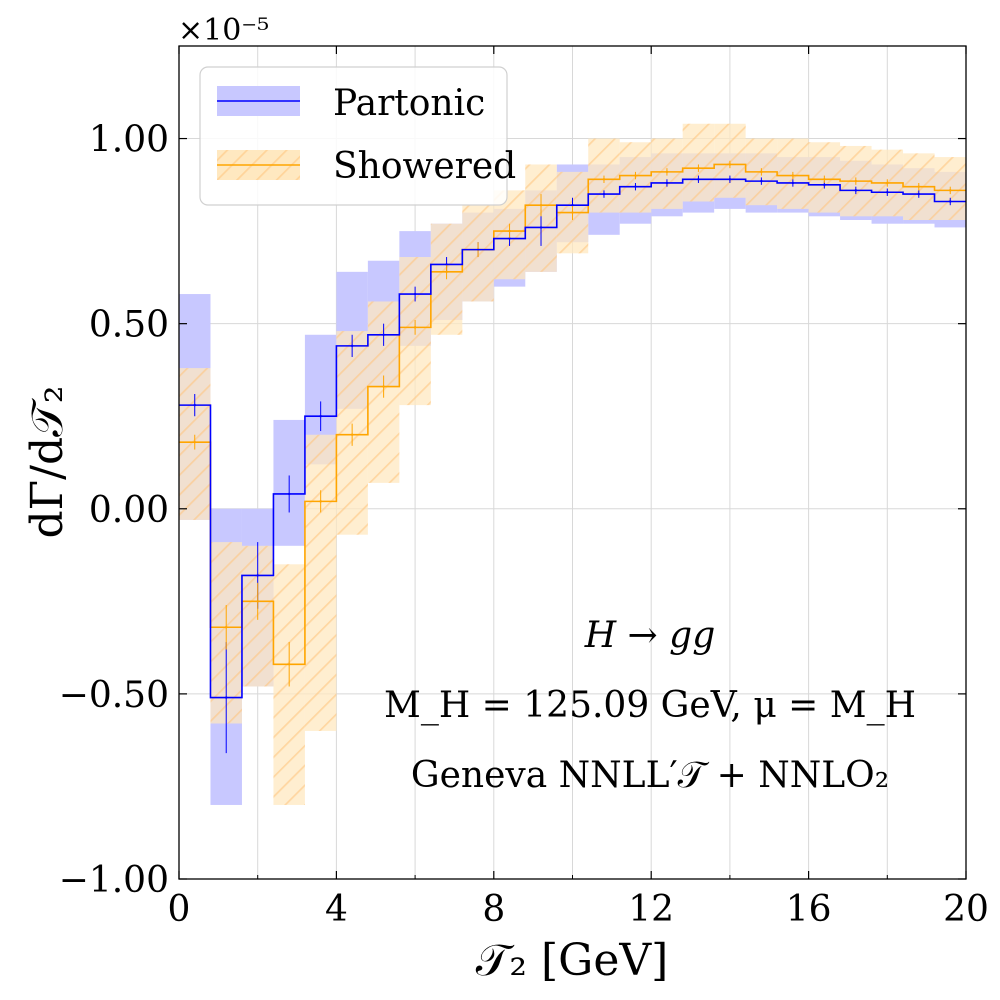  What do you see at coordinates (650, 705) in the screenshot?
I see `annotation-mass: M_H = 125.09 GeV, μ = M_H` at bounding box center [650, 705].